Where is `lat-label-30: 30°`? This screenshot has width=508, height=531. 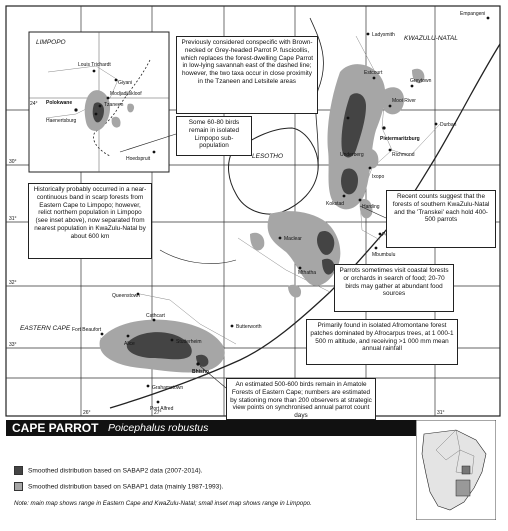
lat-label-30: 30° is located at coordinates (13, 162).